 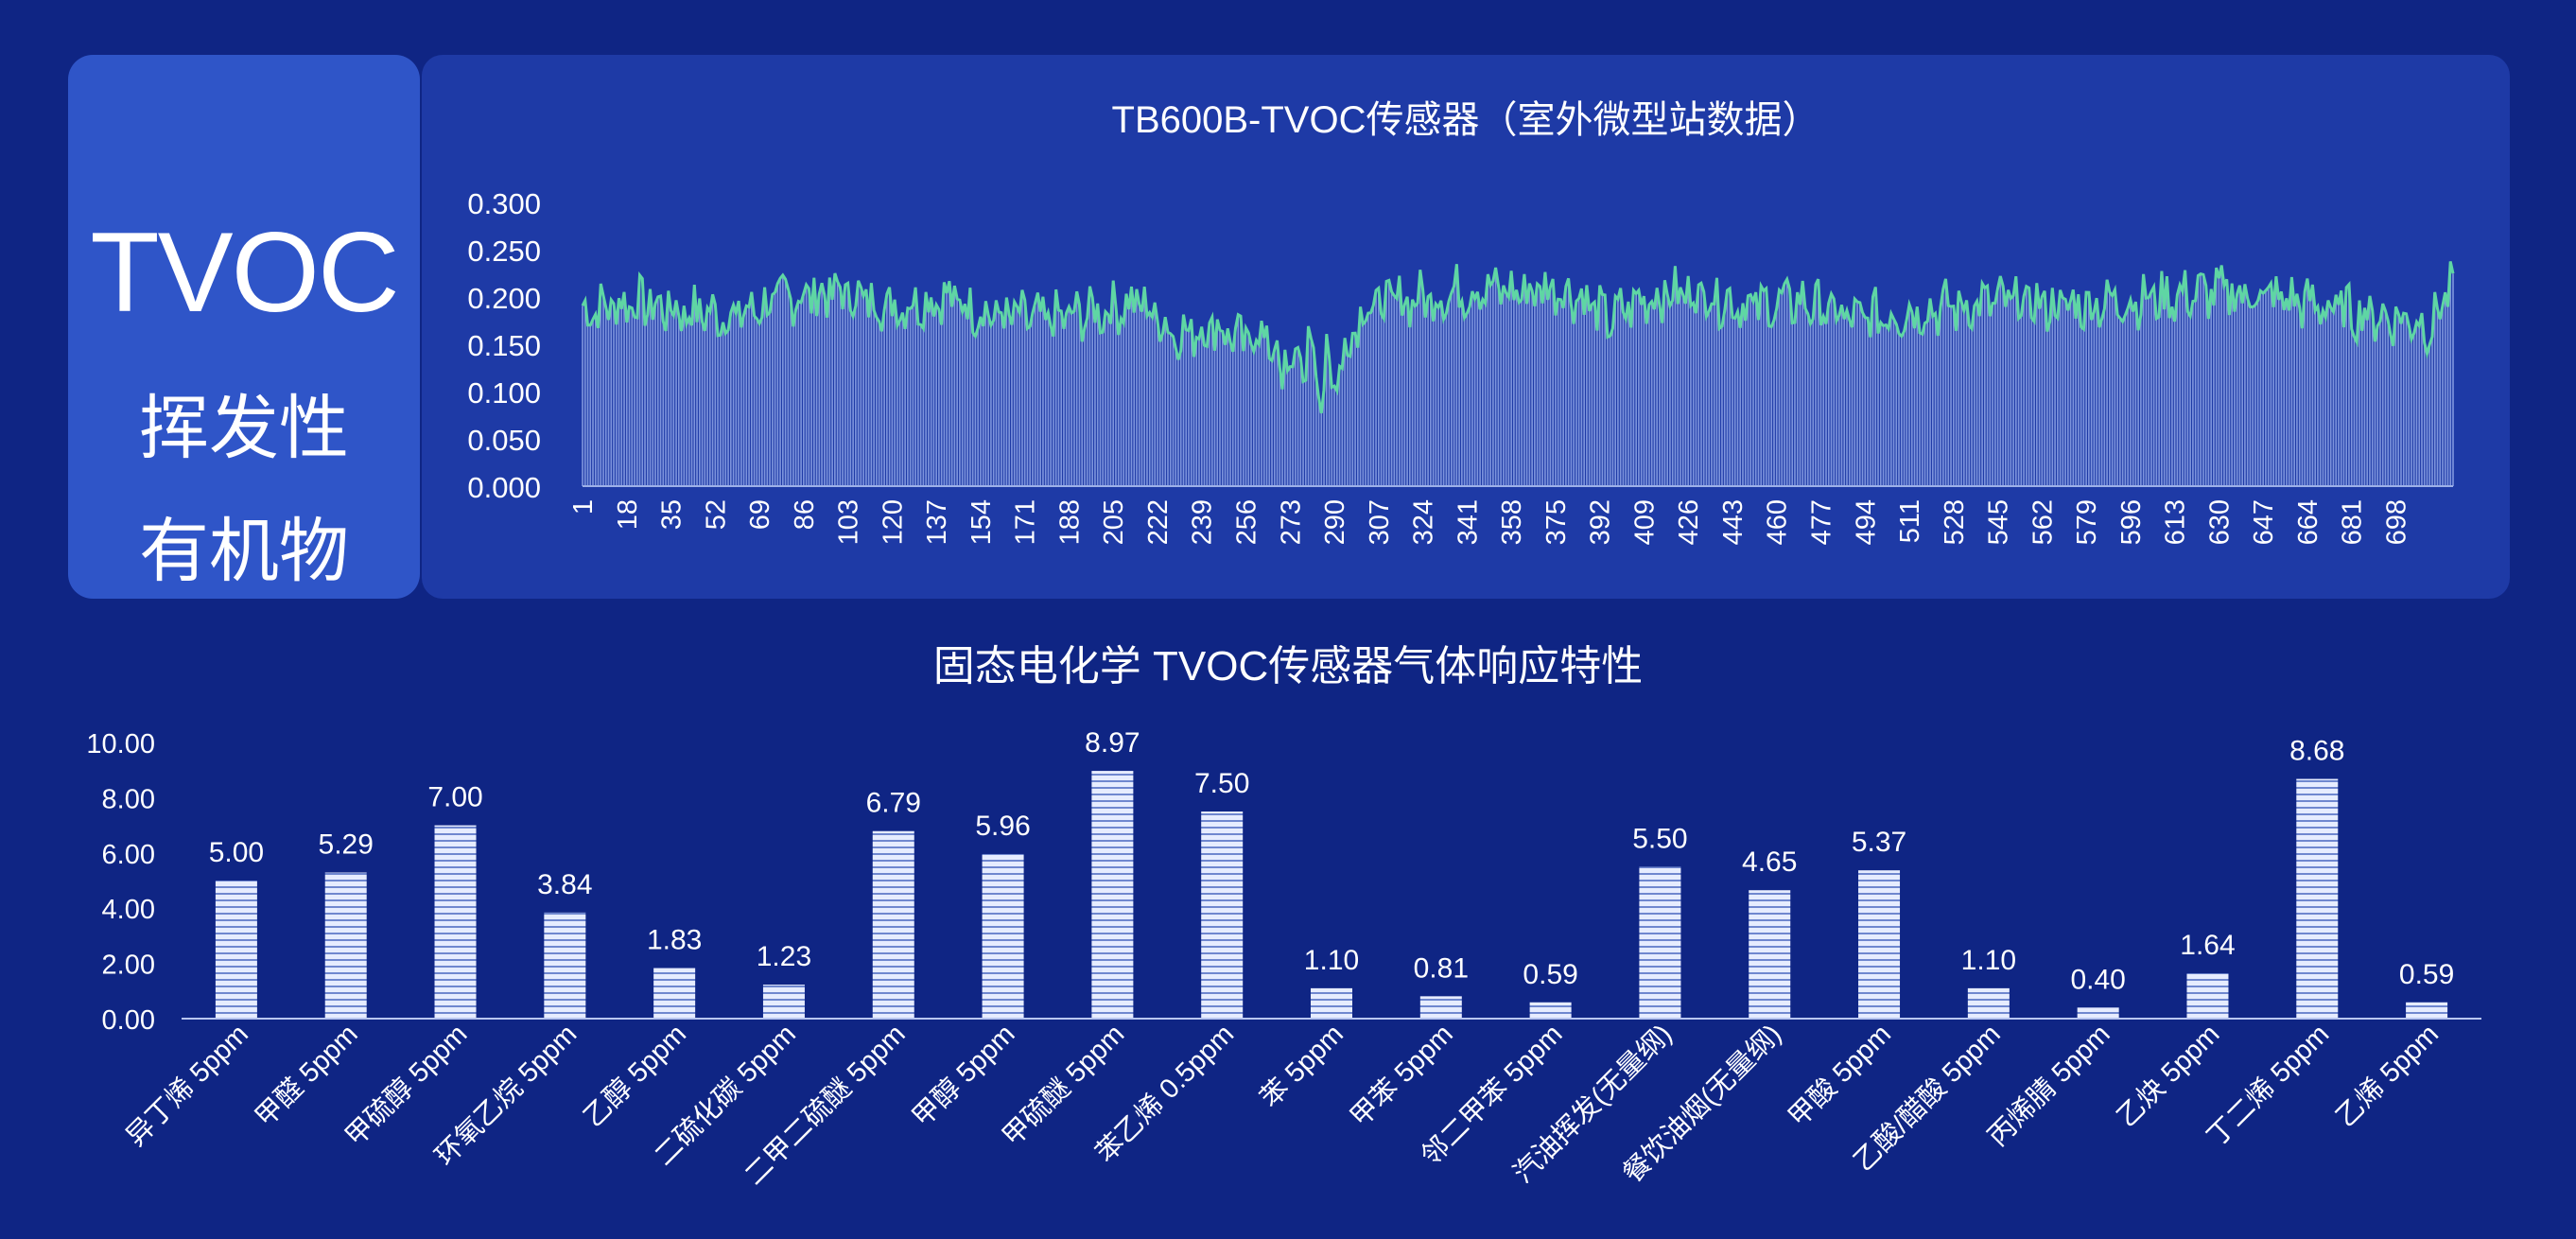 I want to click on x-tick-label: 137, so click(x=937, y=522).